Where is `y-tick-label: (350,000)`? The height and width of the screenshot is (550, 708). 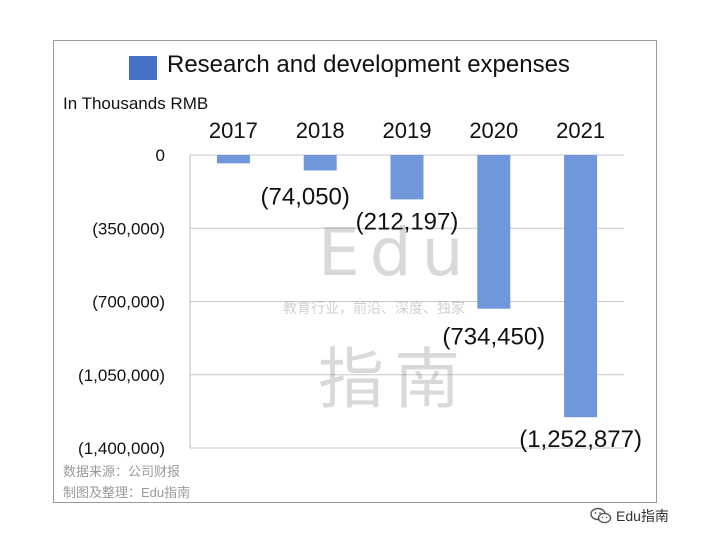
y-tick-label: (350,000) is located at coordinates (128, 228).